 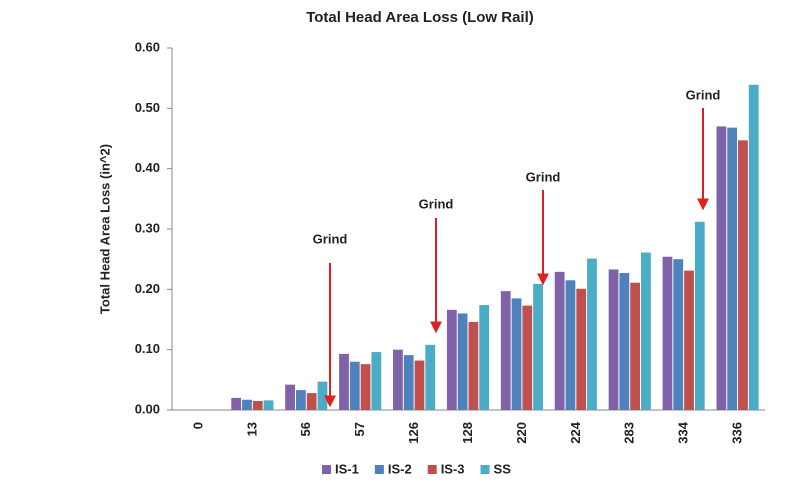 I want to click on y-tick-label: 0.60, so click(x=147, y=46).